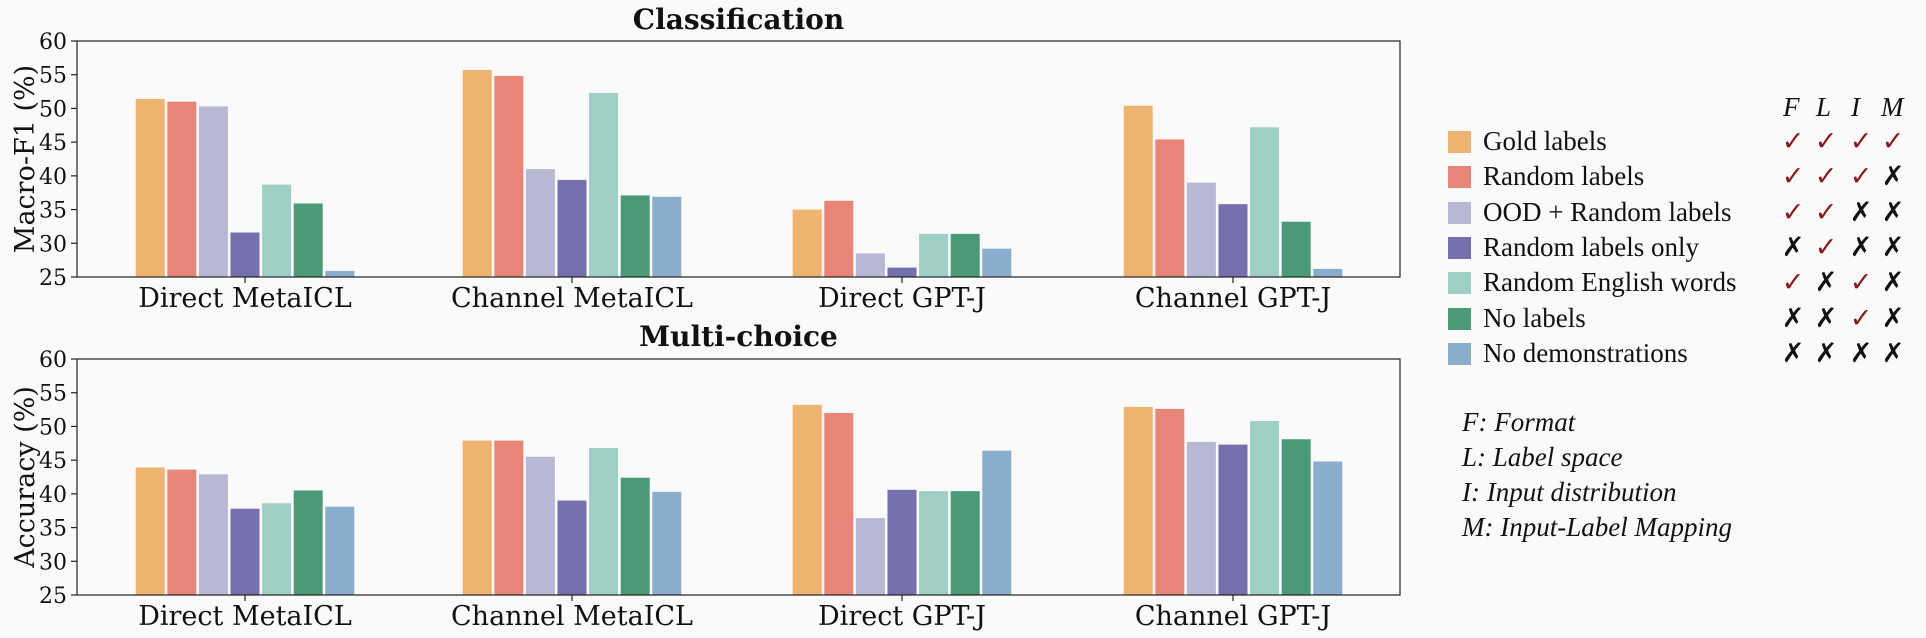 The width and height of the screenshot is (1926, 638). Describe the element at coordinates (53, 211) in the screenshot. I see `y-tick-label: 35` at that location.